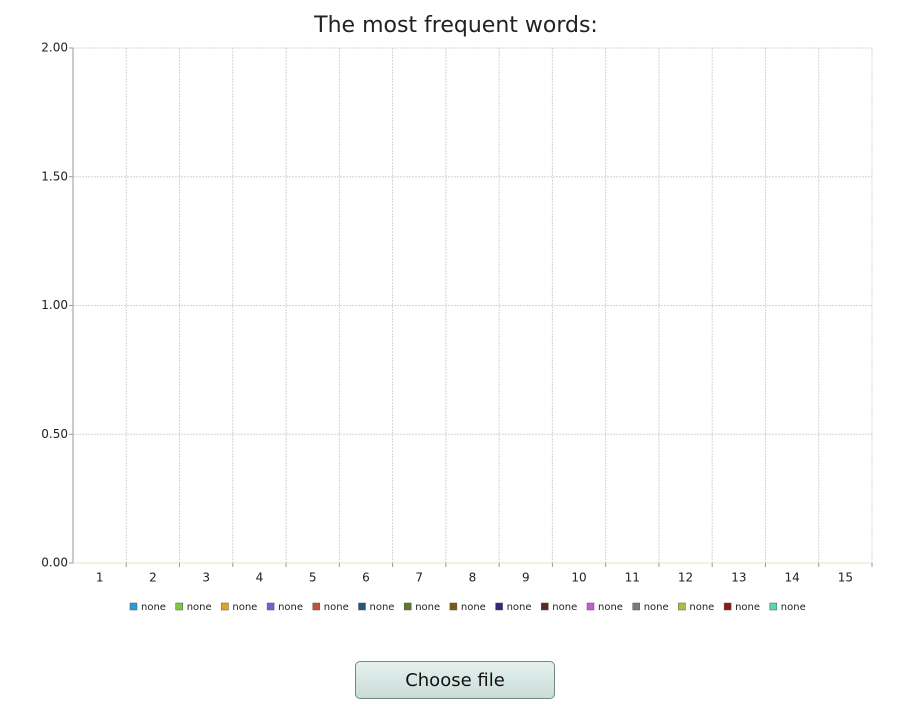  What do you see at coordinates (206, 578) in the screenshot?
I see `x-tick-label: 3` at bounding box center [206, 578].